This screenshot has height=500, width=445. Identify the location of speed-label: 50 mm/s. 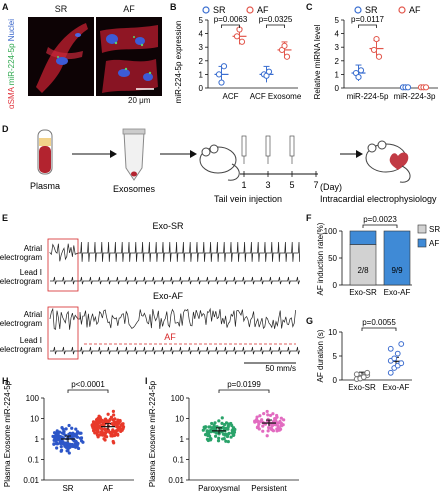
(280, 368).